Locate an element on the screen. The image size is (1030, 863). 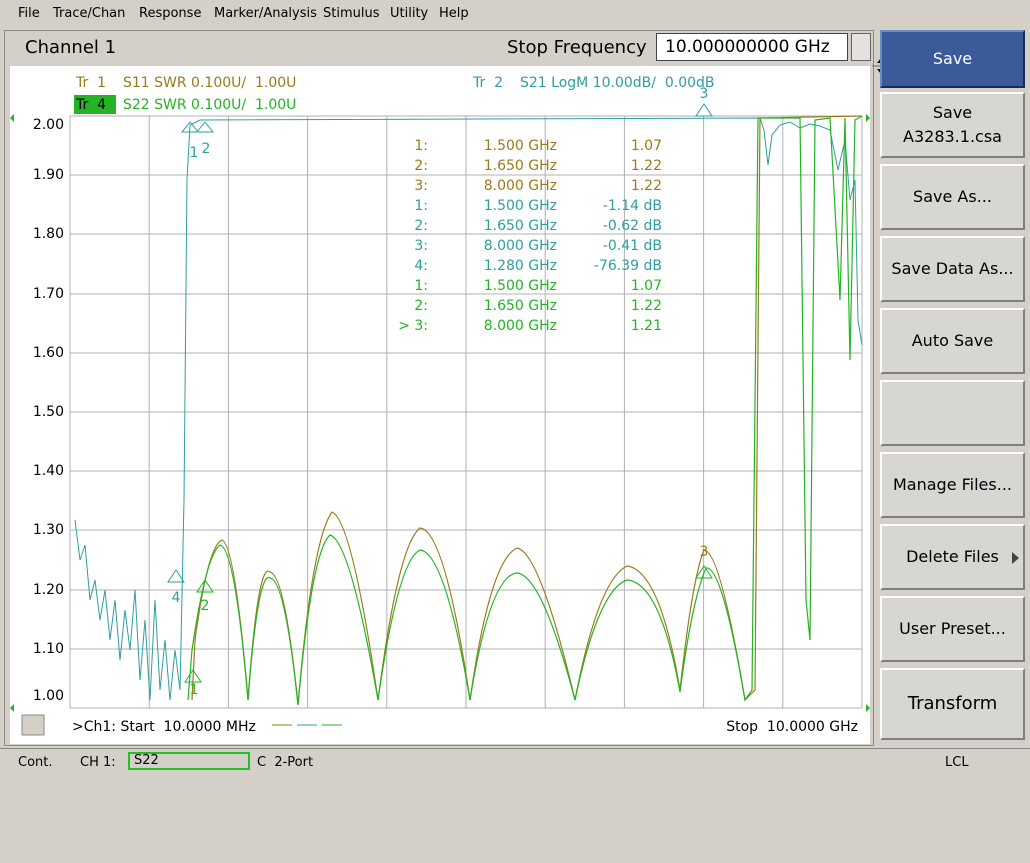
softkey-label: Auto Save is located at coordinates (952, 340).